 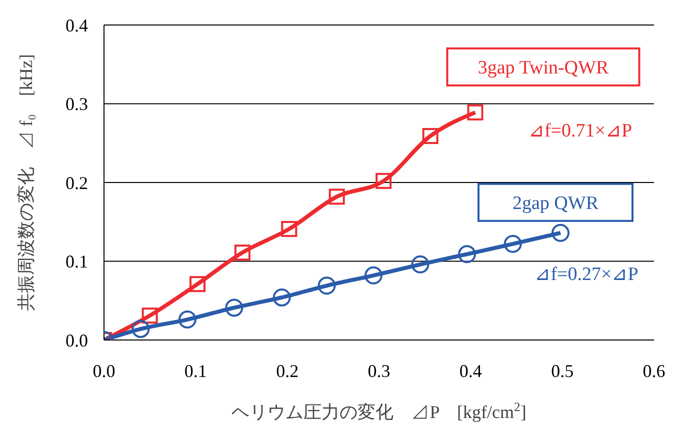 What do you see at coordinates (654, 370) in the screenshot?
I see `x-tick-label: 0.6` at bounding box center [654, 370].